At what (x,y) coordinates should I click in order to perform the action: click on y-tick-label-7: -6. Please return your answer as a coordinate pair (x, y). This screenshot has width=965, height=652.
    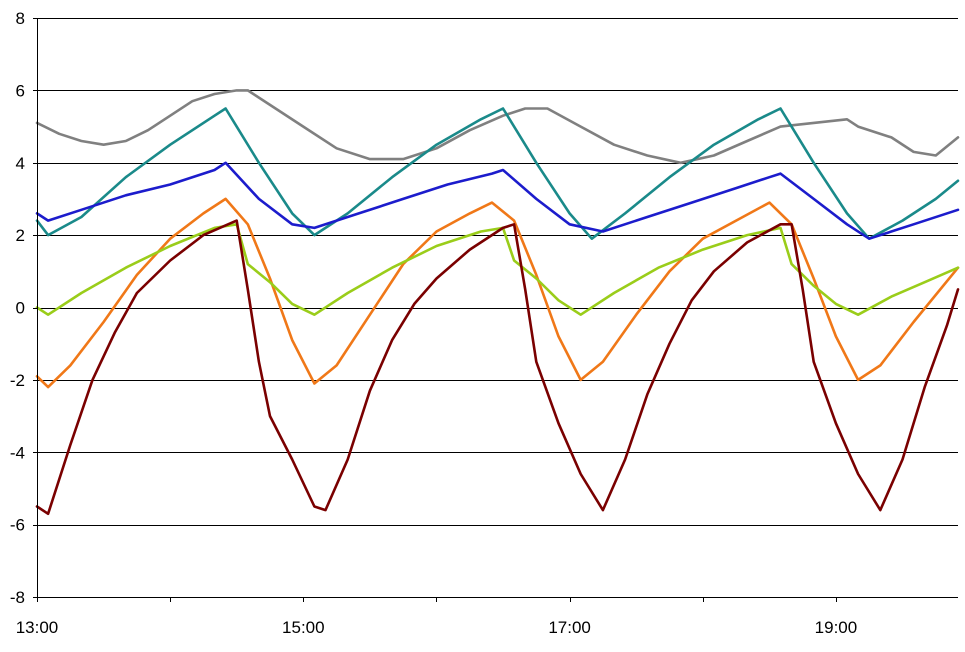
    Looking at the image, I should click on (17, 525).